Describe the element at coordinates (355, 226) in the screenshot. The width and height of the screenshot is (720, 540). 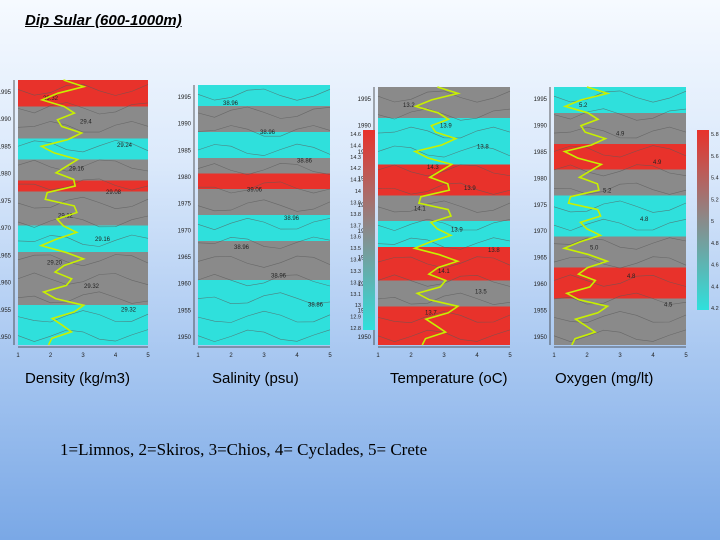
I see `temperature-scale-label: 13.7` at that location.